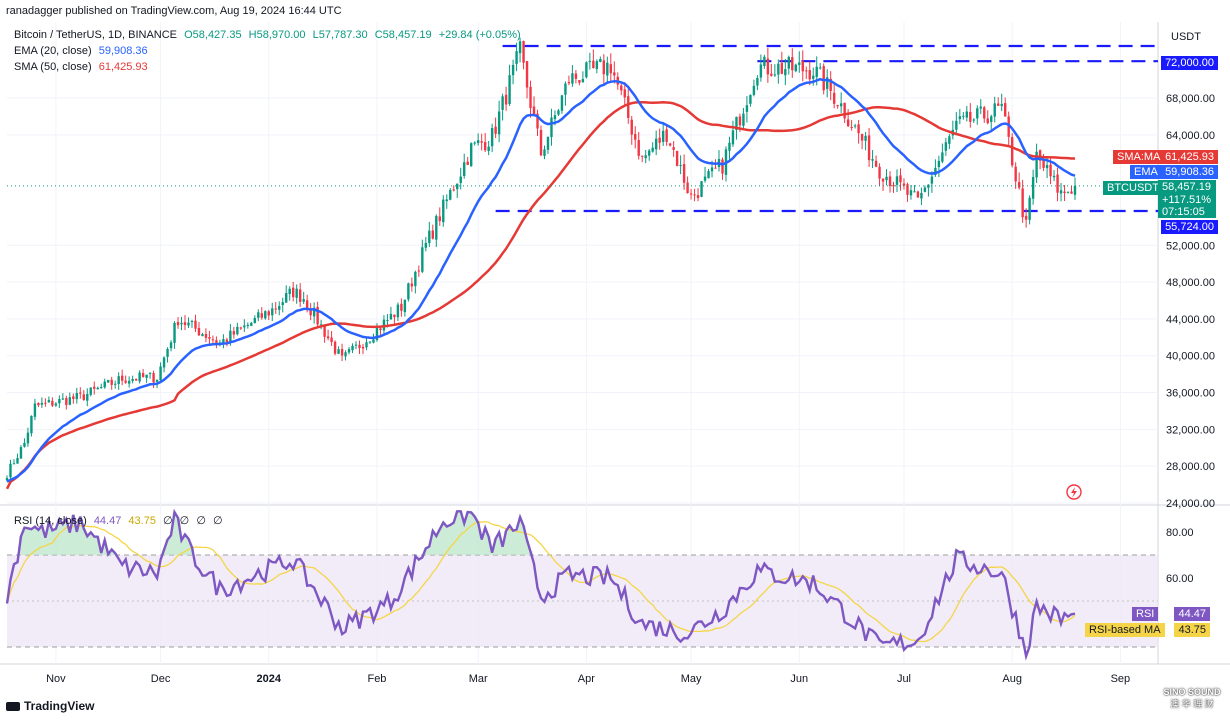 The height and width of the screenshot is (721, 1230). I want to click on rsi-legend-value: 44.47, so click(107, 521).